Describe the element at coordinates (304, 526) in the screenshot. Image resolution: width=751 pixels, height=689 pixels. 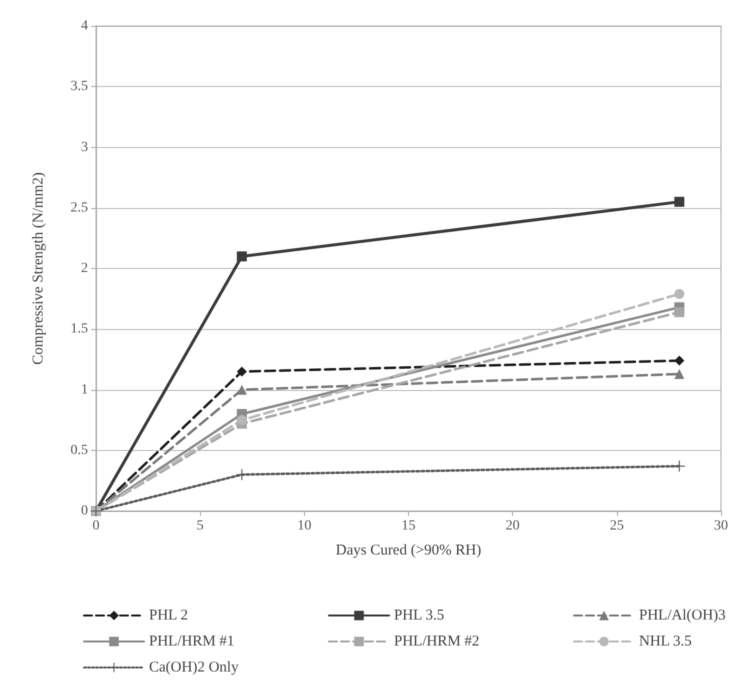
I see `x-tick-label: 10` at that location.